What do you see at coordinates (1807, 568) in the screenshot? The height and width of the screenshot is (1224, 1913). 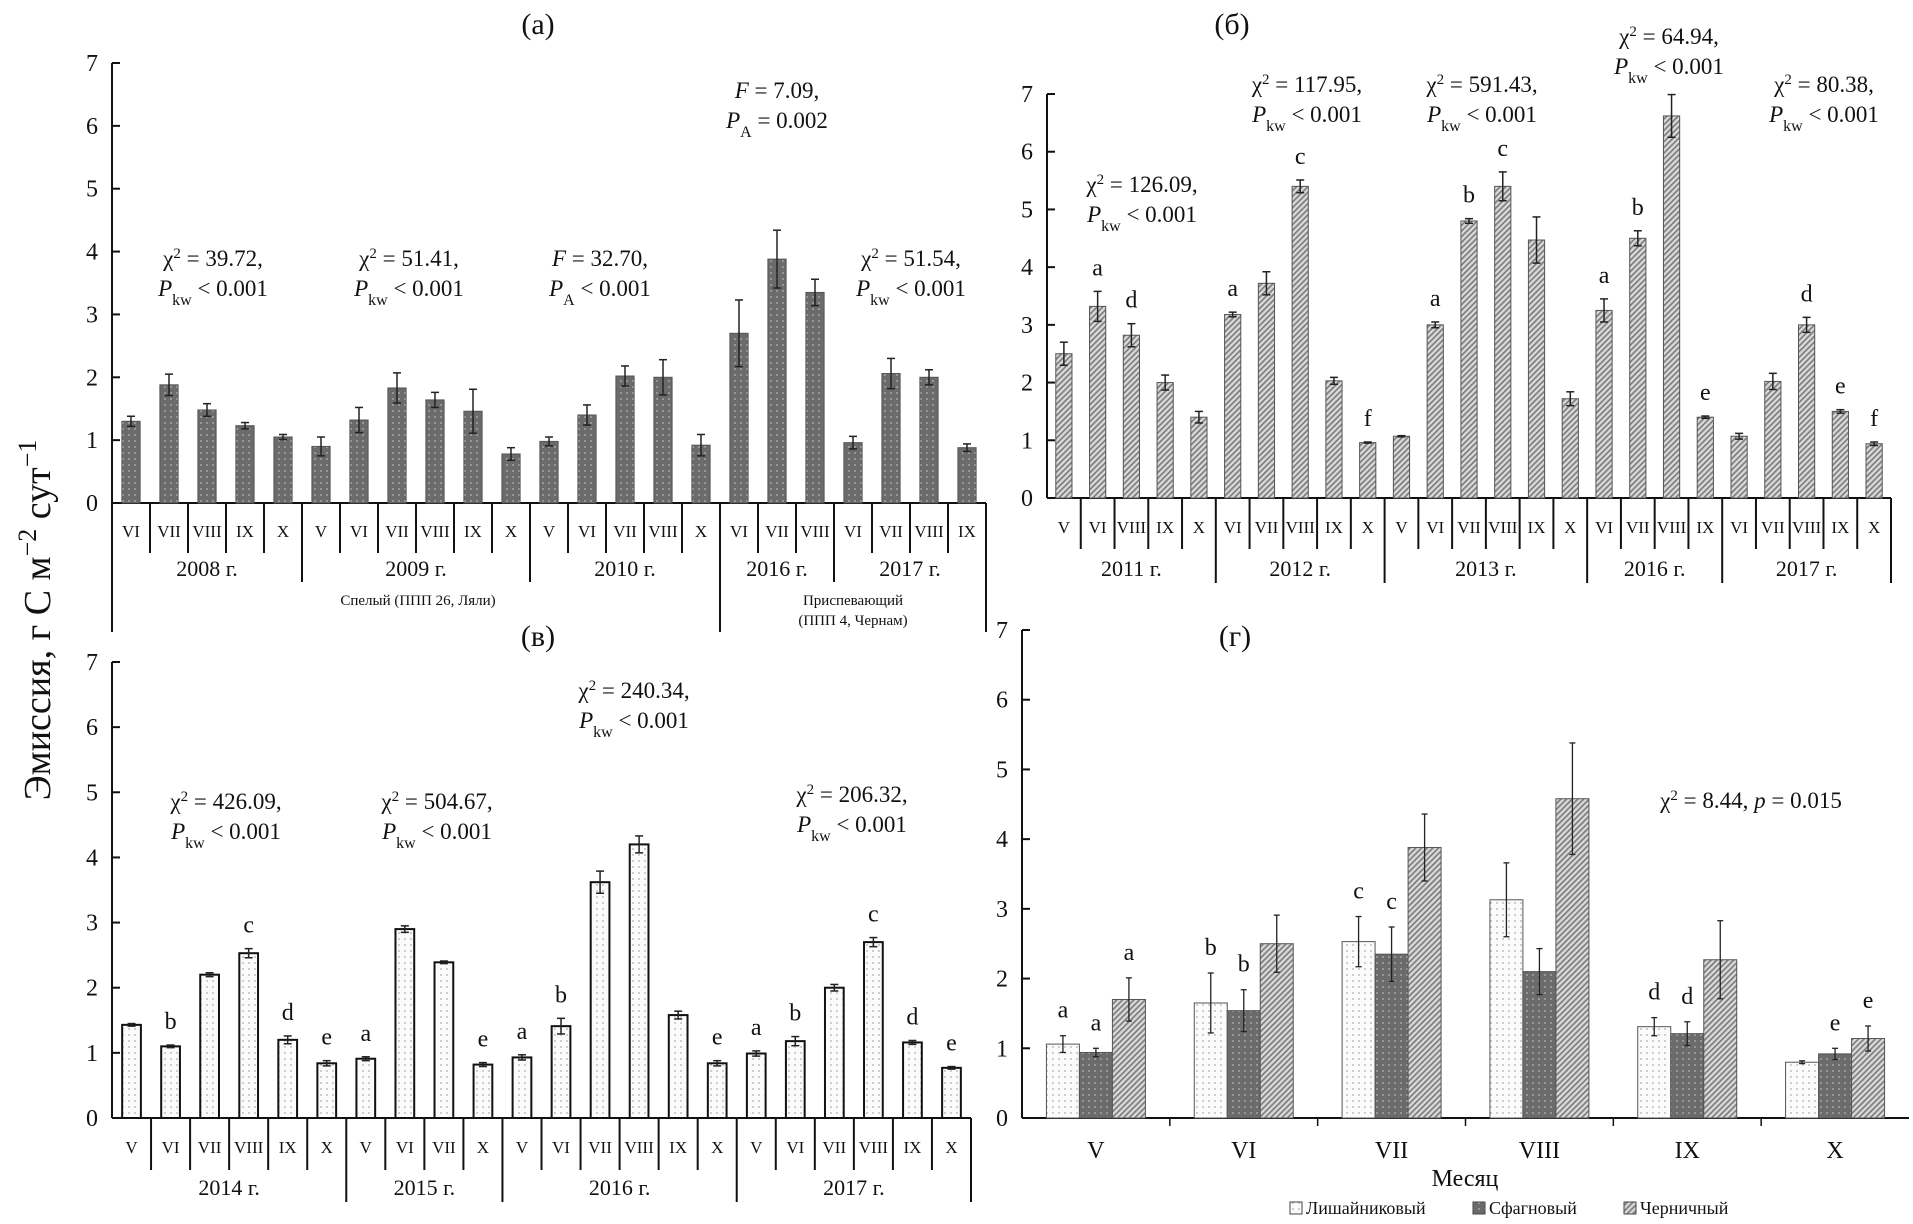 I see `year-label: 2017 г.` at bounding box center [1807, 568].